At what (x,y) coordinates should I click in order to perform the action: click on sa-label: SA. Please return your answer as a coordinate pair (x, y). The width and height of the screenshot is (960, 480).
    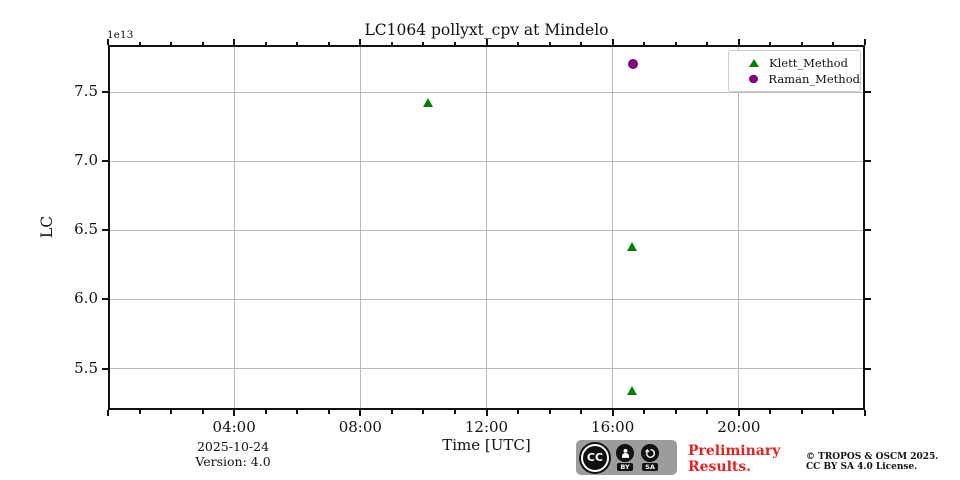
    Looking at the image, I should click on (650, 467).